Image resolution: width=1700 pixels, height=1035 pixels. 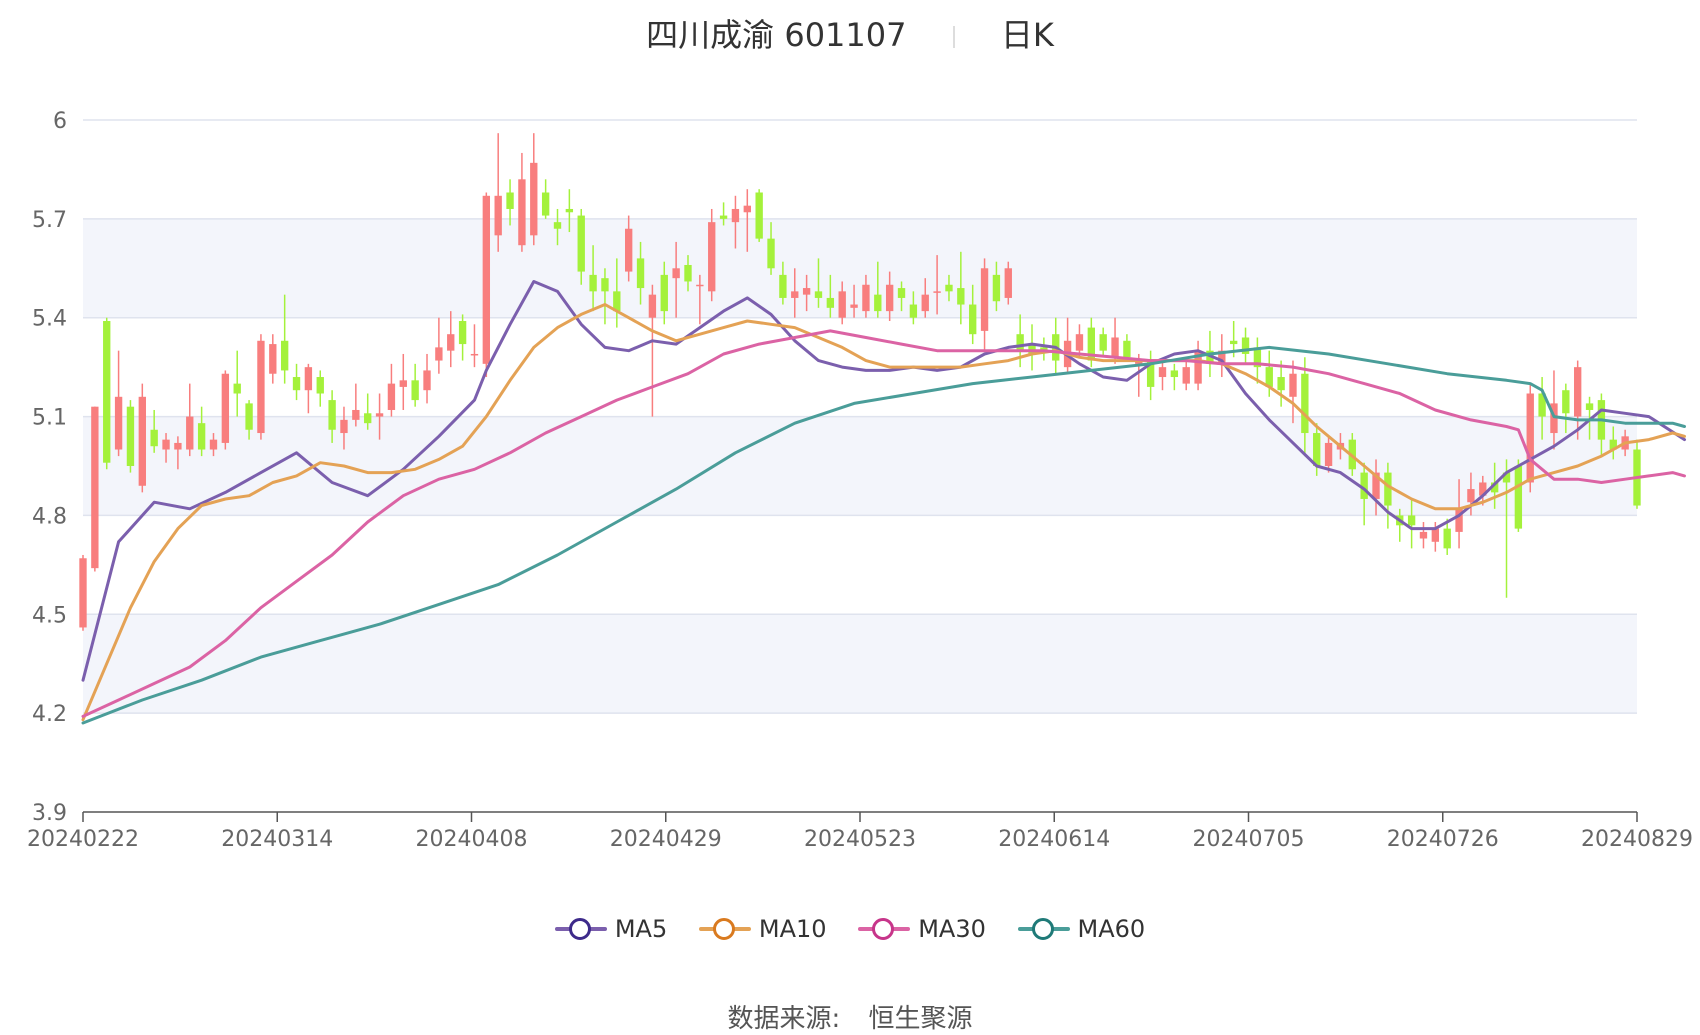 I want to click on legend-ma10-label: MA10, so click(x=792, y=929).